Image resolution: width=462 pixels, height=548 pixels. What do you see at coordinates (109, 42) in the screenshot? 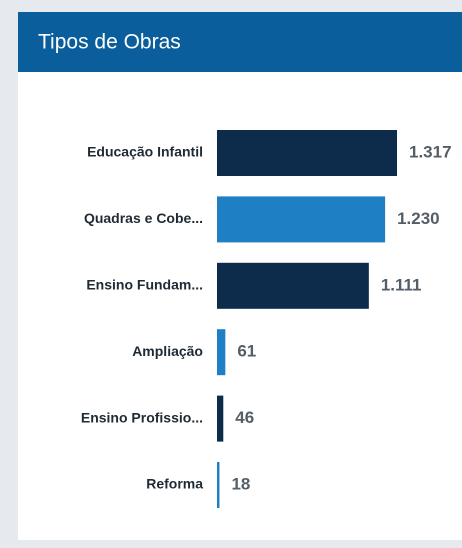
I see `chart-title: Tipos de Obras` at bounding box center [109, 42].